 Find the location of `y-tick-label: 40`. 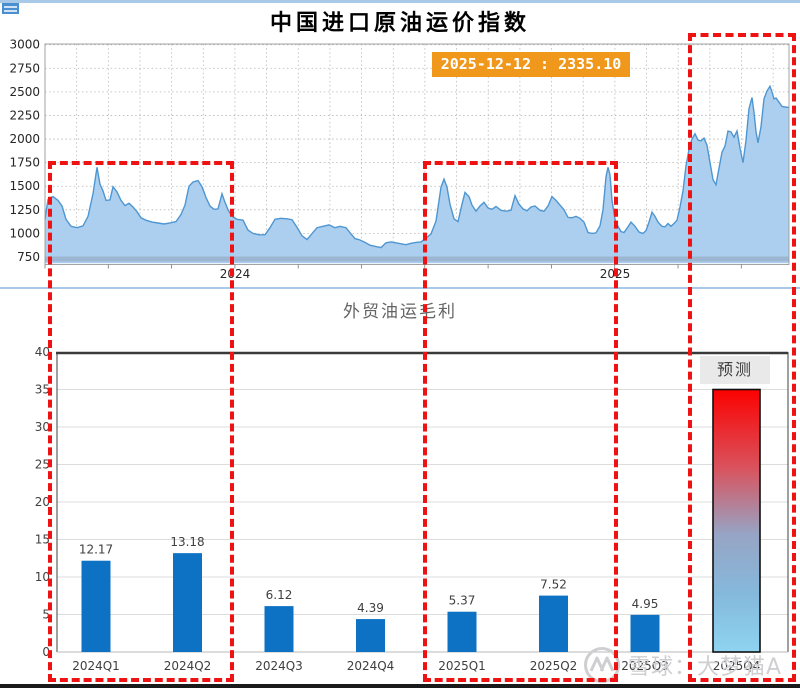

y-tick-label: 40 is located at coordinates (42, 352).